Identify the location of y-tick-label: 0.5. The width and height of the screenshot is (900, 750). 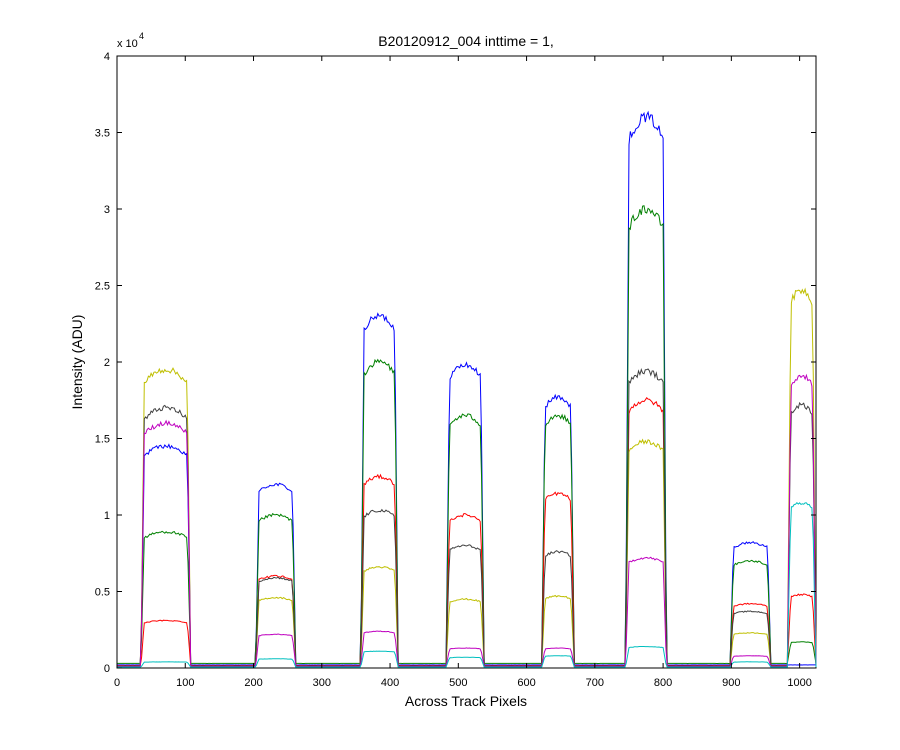
(102, 593).